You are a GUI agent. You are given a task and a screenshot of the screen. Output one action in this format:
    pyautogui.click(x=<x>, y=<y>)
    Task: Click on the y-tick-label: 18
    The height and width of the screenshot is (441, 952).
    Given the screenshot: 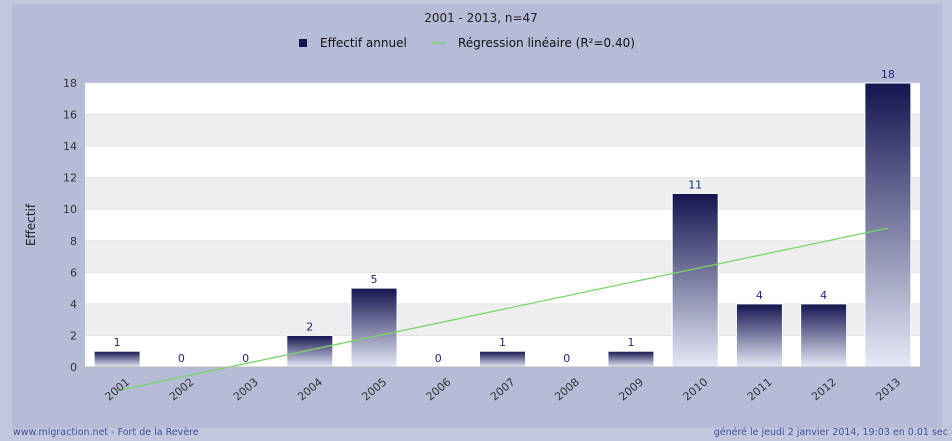 What is the action you would take?
    pyautogui.click(x=70, y=83)
    